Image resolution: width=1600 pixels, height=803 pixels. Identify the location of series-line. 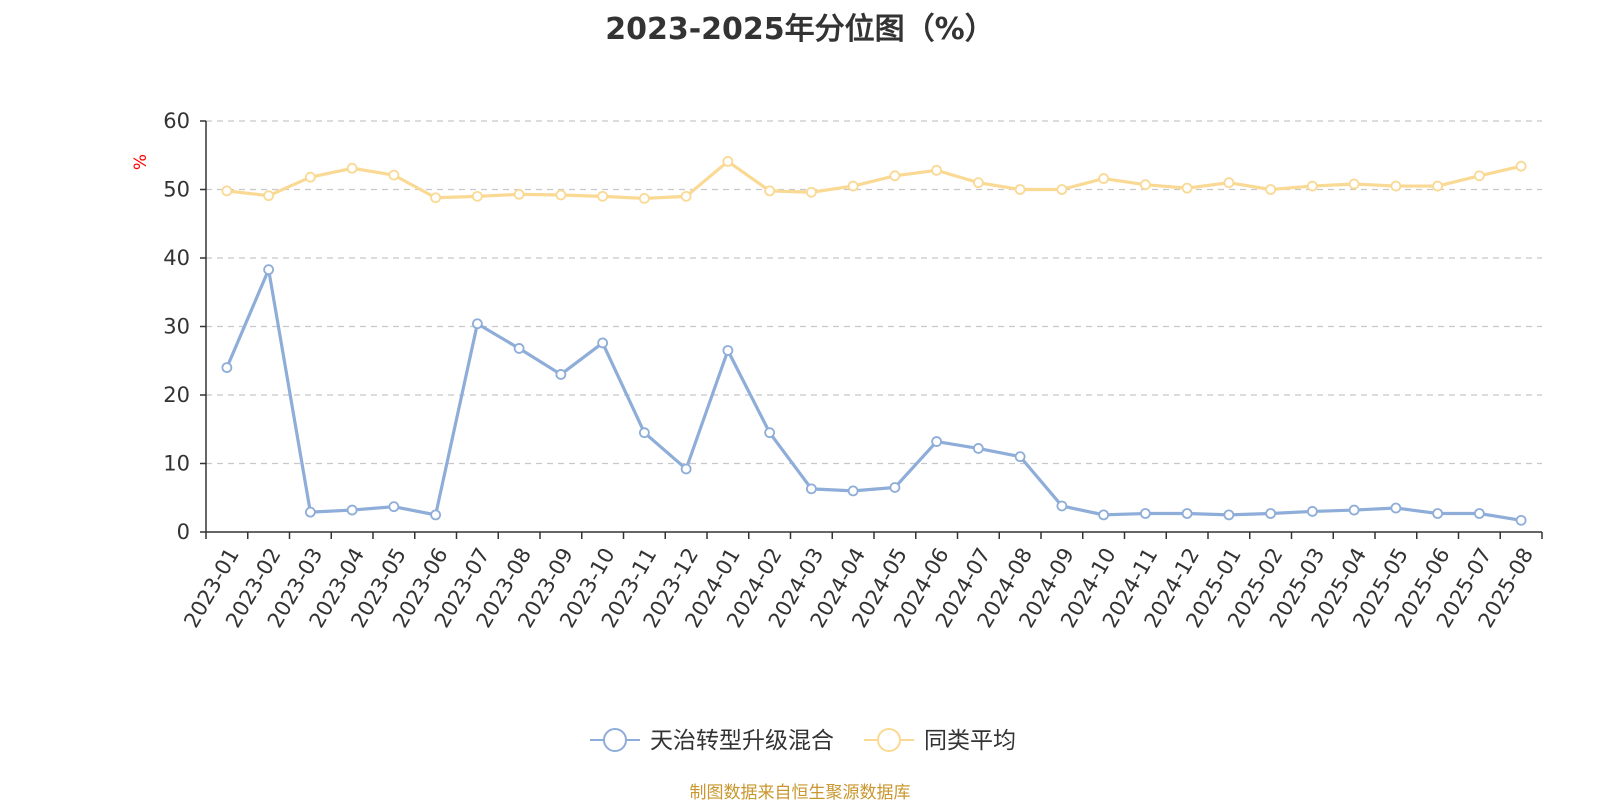
(874, 180).